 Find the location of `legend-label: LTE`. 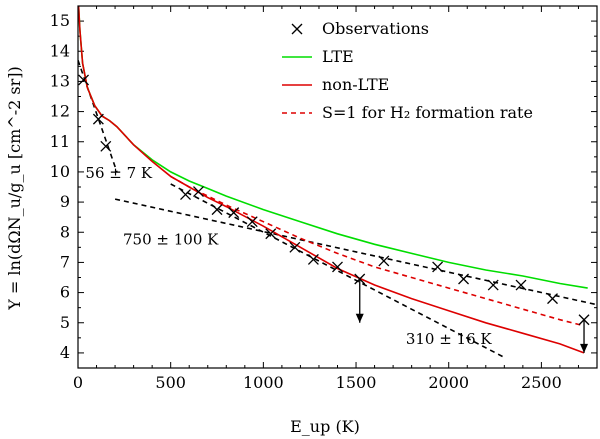

legend-label: LTE is located at coordinates (338, 56).